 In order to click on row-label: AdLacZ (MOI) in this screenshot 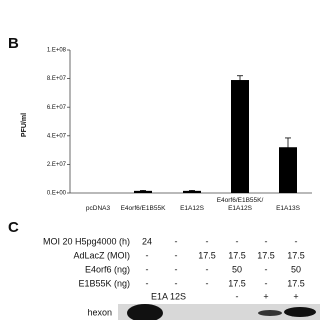, I will do `click(101, 255)`.